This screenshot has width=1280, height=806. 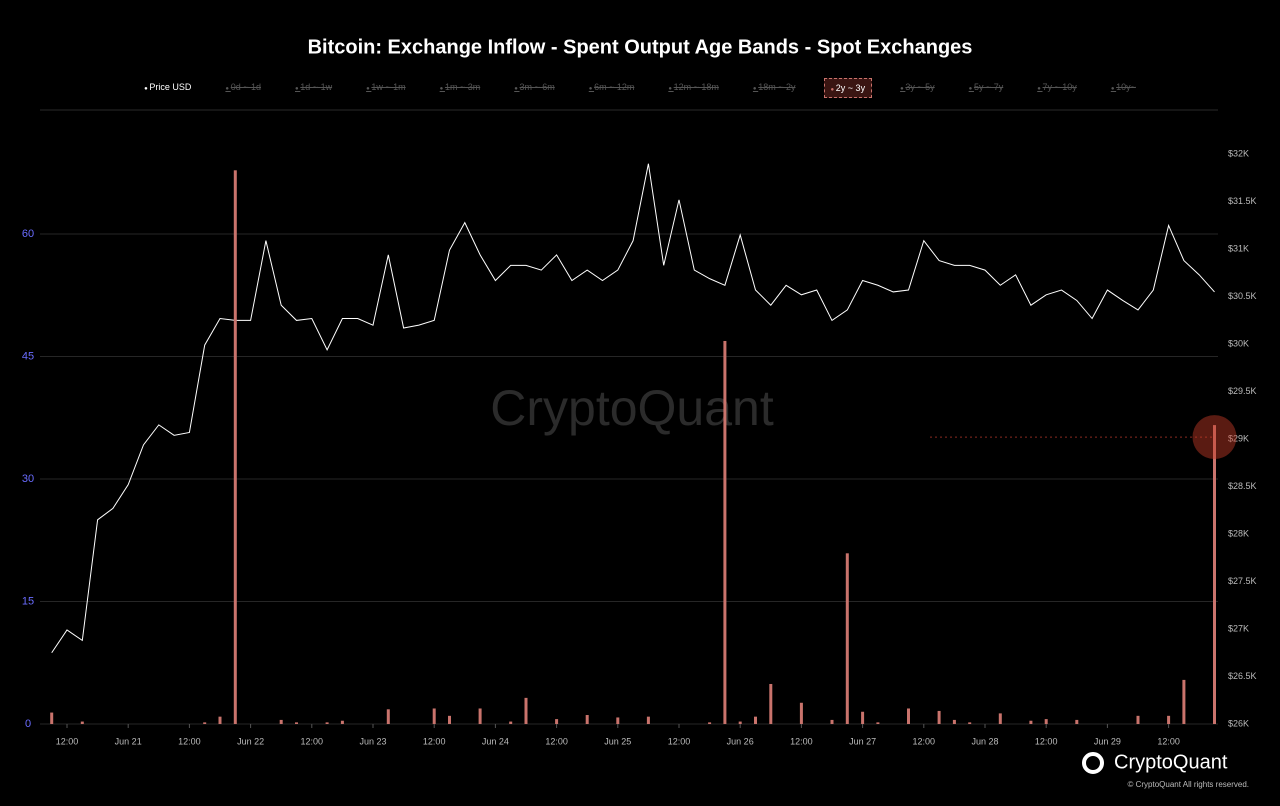 What do you see at coordinates (1059, 87) in the screenshot?
I see `legend-label: 7y ~ 10y` at bounding box center [1059, 87].